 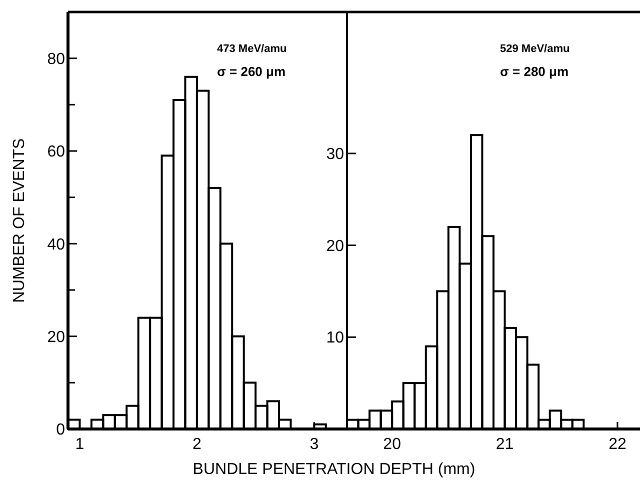 What do you see at coordinates (56, 245) in the screenshot?
I see `y-tick-label: 40` at bounding box center [56, 245].